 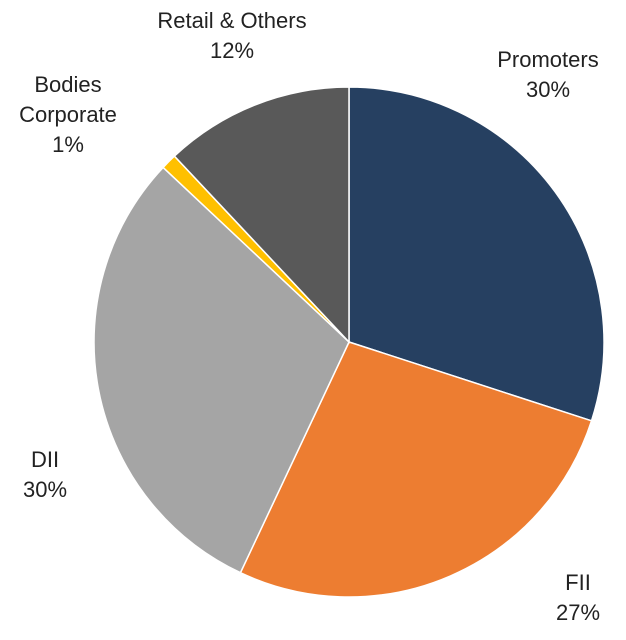 What do you see at coordinates (577, 598) in the screenshot?
I see `slice-label: FII 27%` at bounding box center [577, 598].